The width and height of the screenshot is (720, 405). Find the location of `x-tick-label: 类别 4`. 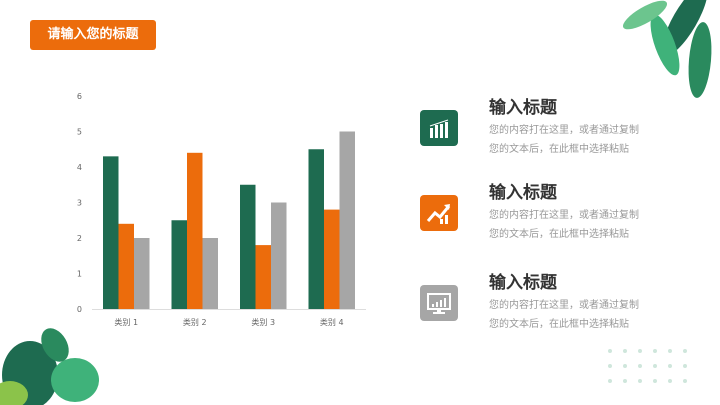

x-tick-label: 类别 4 is located at coordinates (332, 322).